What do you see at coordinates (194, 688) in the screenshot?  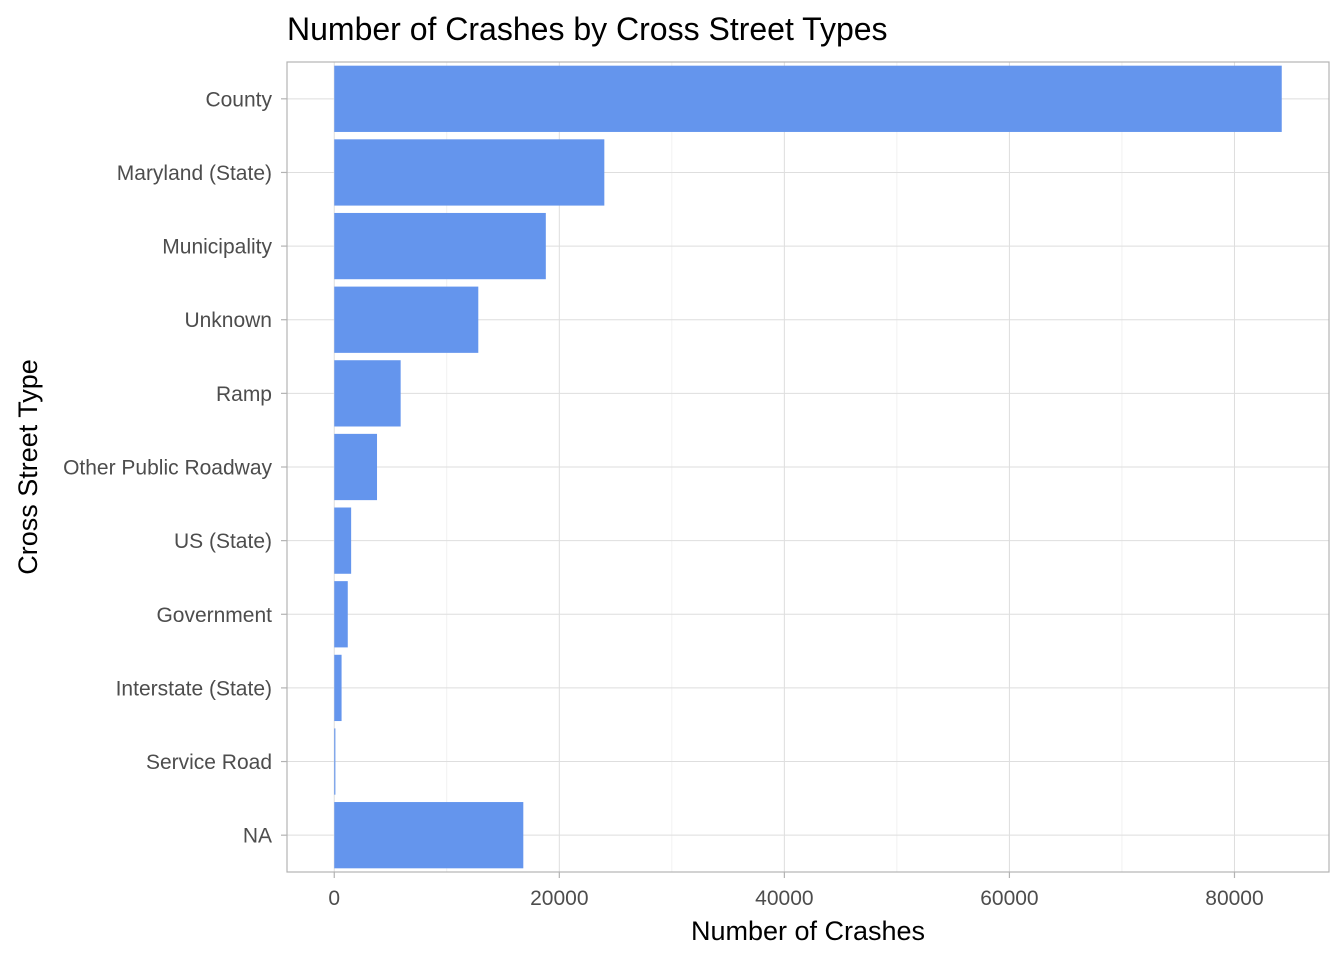 I see `y-tick-label: Interstate (State)` at bounding box center [194, 688].